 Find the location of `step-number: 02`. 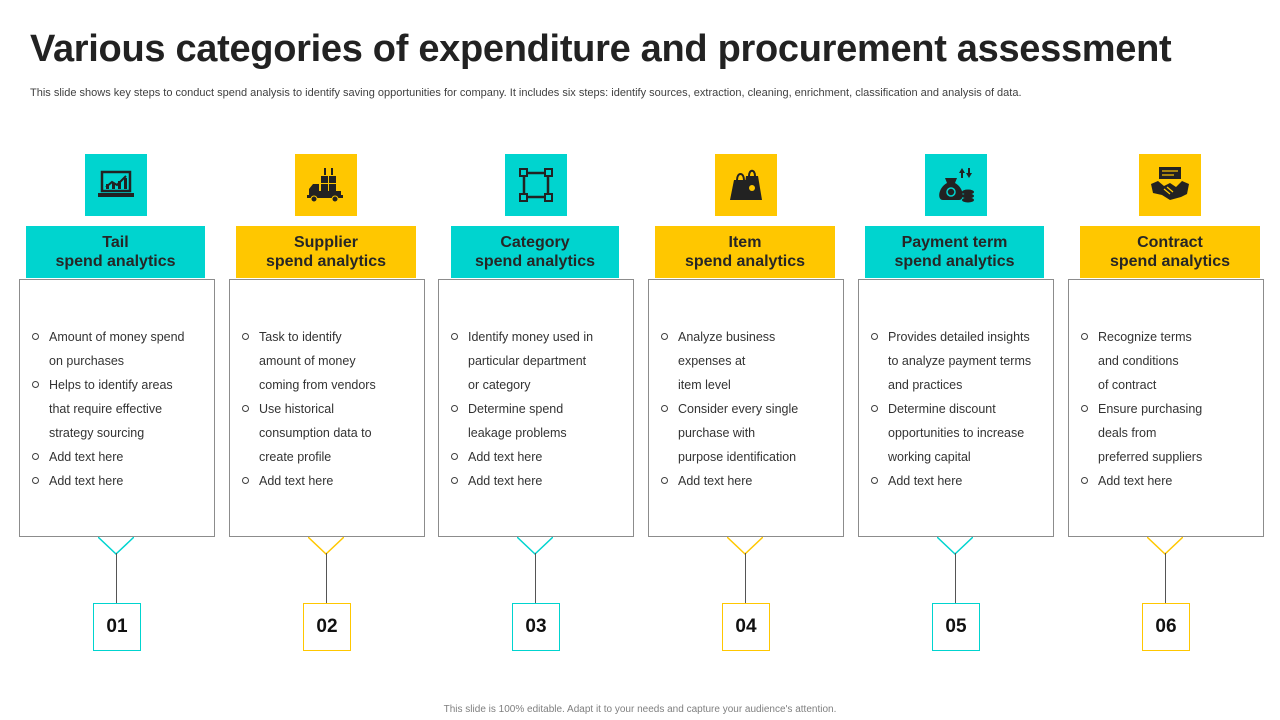

step-number: 02 is located at coordinates (327, 627).